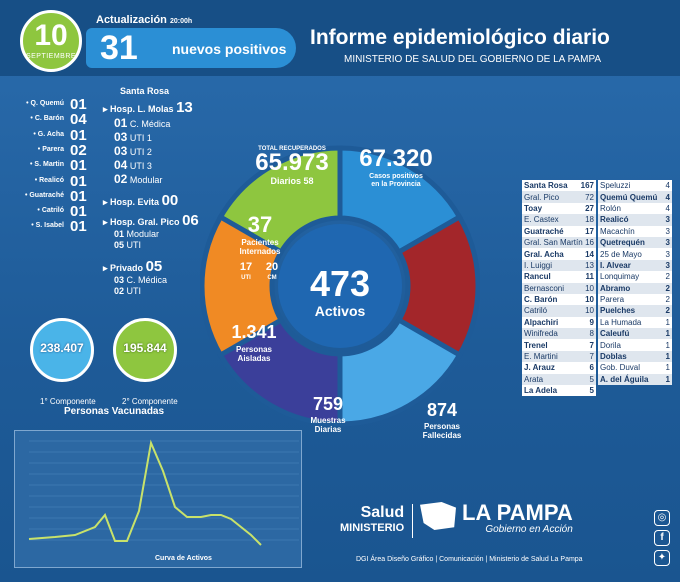  Describe the element at coordinates (44, 195) in the screenshot. I see `locality-name: • Guatraché` at that location.